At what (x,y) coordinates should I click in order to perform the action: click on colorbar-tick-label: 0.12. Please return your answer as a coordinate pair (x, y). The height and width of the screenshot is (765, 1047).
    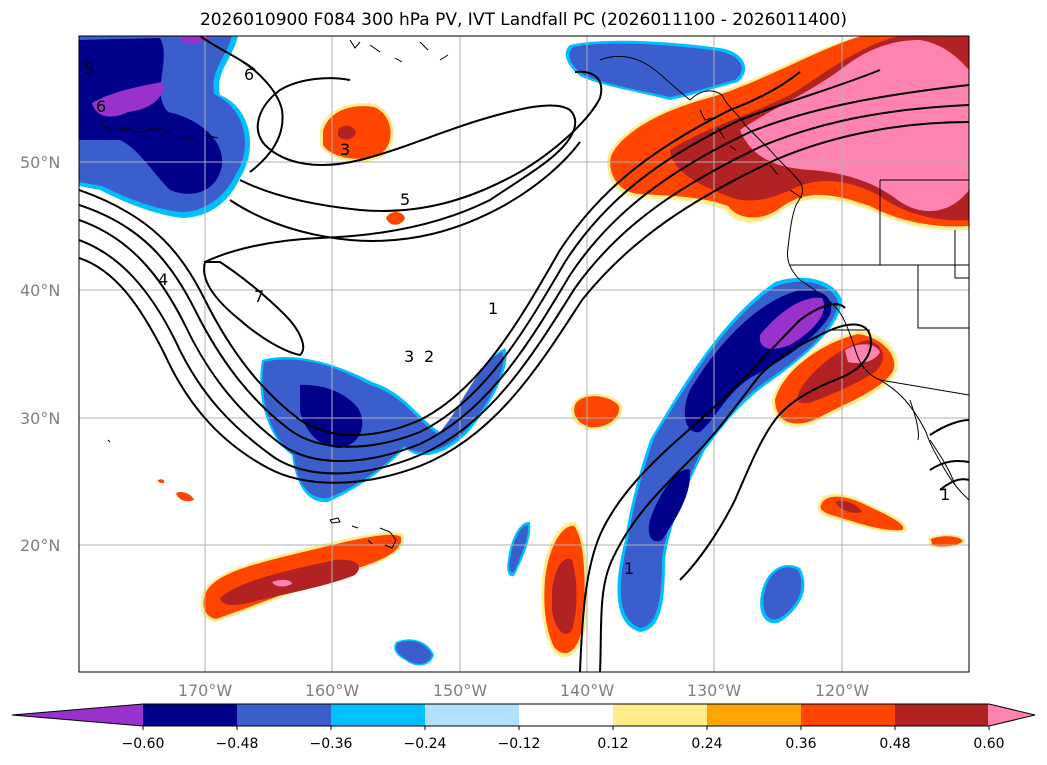
    Looking at the image, I should click on (612, 744).